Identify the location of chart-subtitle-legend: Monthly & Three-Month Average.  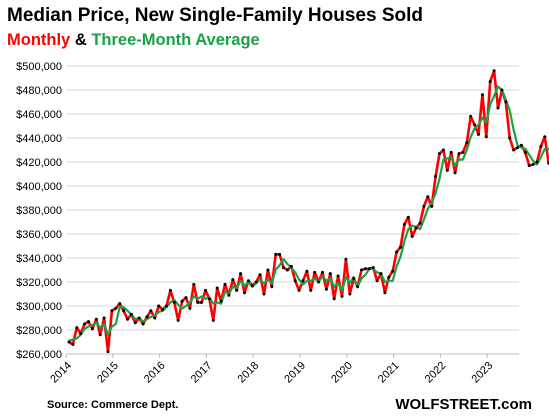
(133, 40).